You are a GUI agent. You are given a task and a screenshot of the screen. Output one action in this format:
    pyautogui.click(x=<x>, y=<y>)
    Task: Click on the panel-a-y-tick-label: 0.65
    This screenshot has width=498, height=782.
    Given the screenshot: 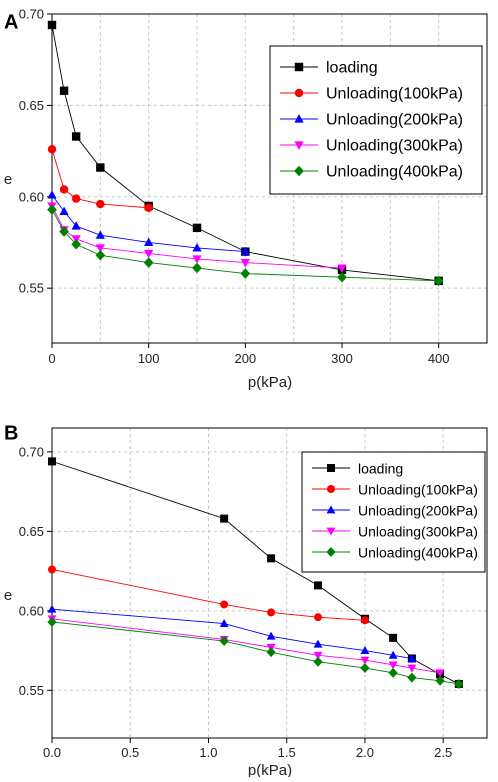 What is the action you would take?
    pyautogui.click(x=31, y=105)
    